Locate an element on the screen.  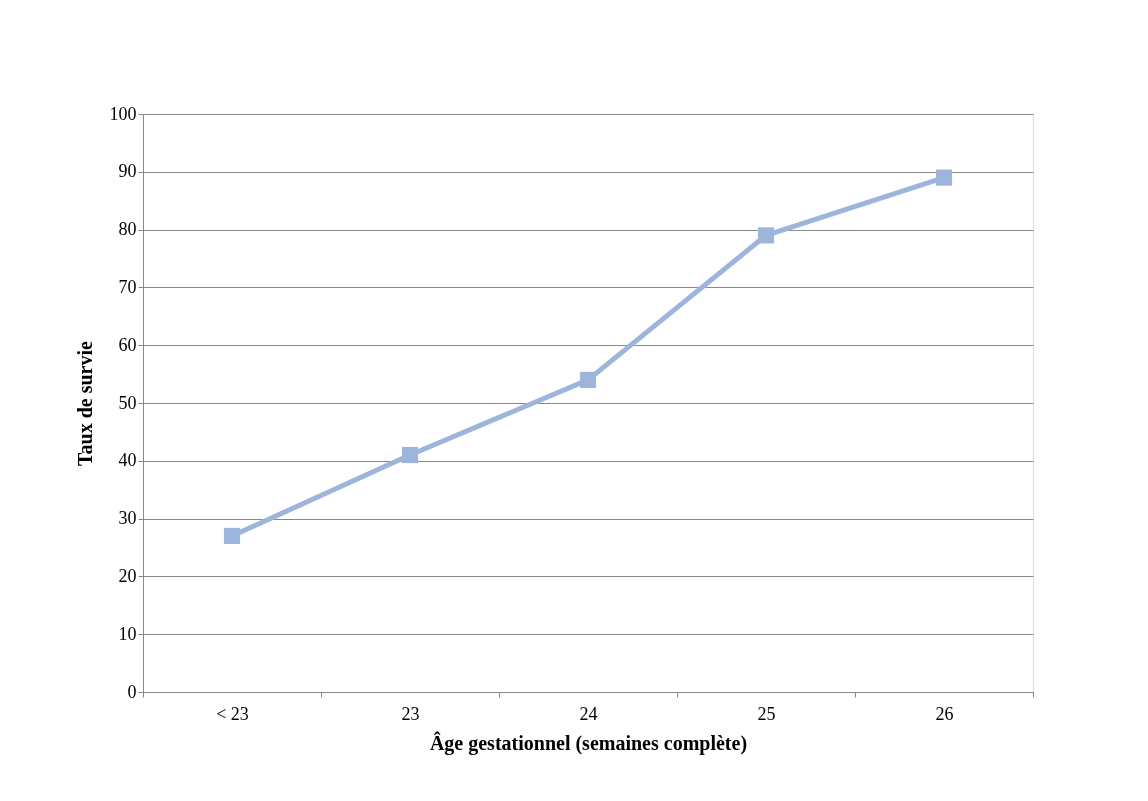
y-tick-label: 60 is located at coordinates (127, 344).